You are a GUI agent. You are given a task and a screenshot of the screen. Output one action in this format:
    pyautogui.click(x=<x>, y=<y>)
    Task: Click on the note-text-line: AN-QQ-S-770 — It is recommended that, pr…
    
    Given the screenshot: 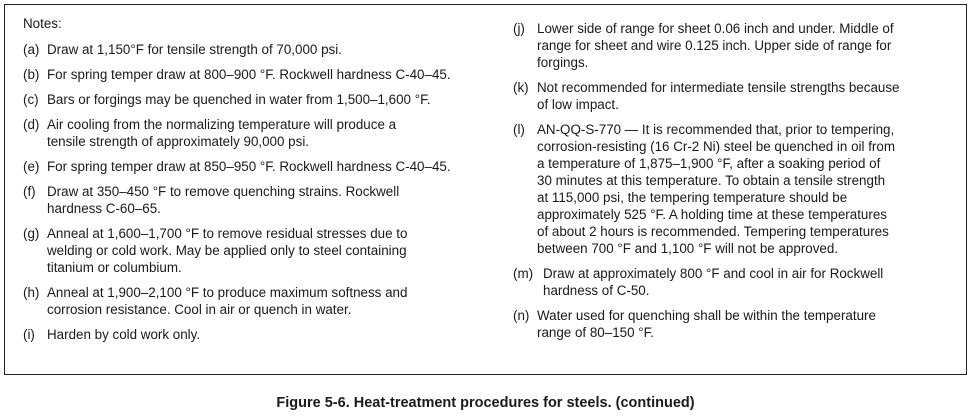 What is the action you would take?
    pyautogui.click(x=716, y=129)
    